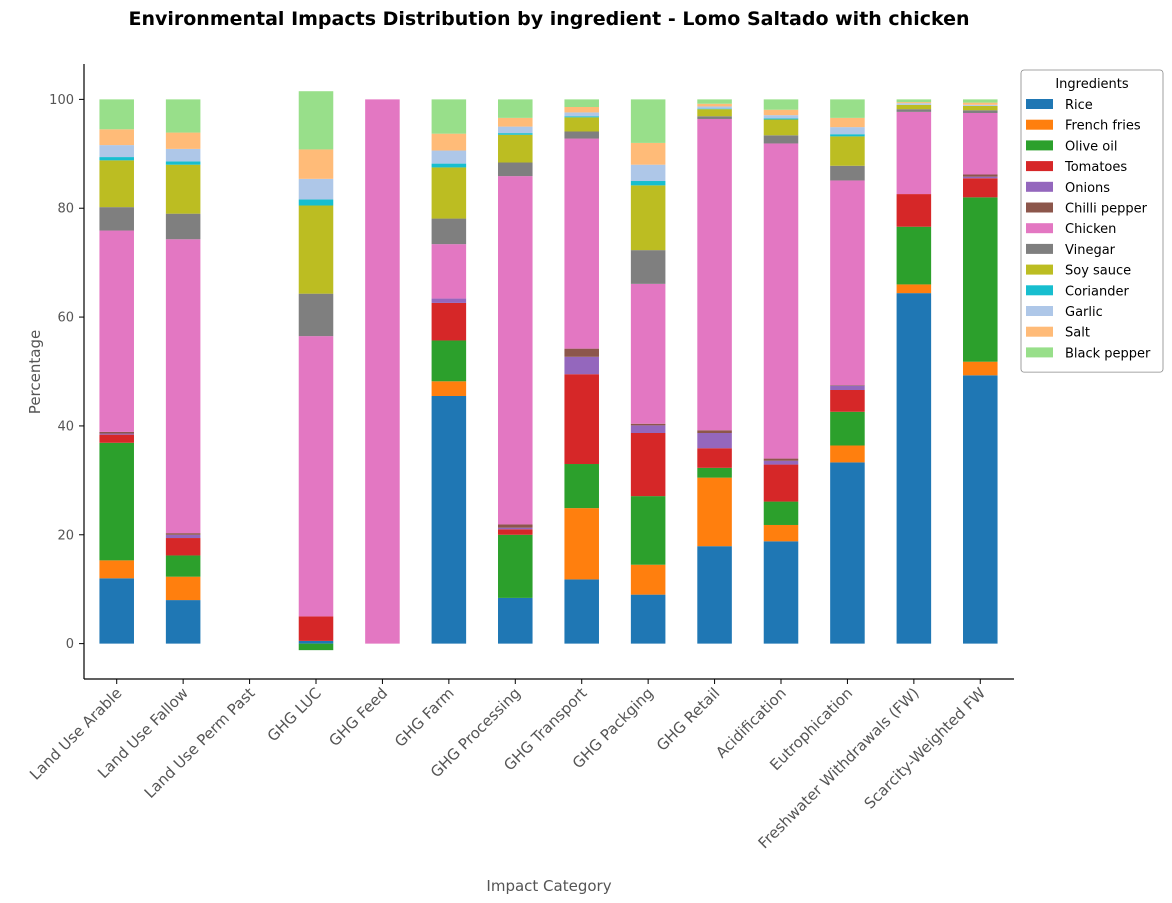  I want to click on y-axis-label: Percentage, so click(35, 372).